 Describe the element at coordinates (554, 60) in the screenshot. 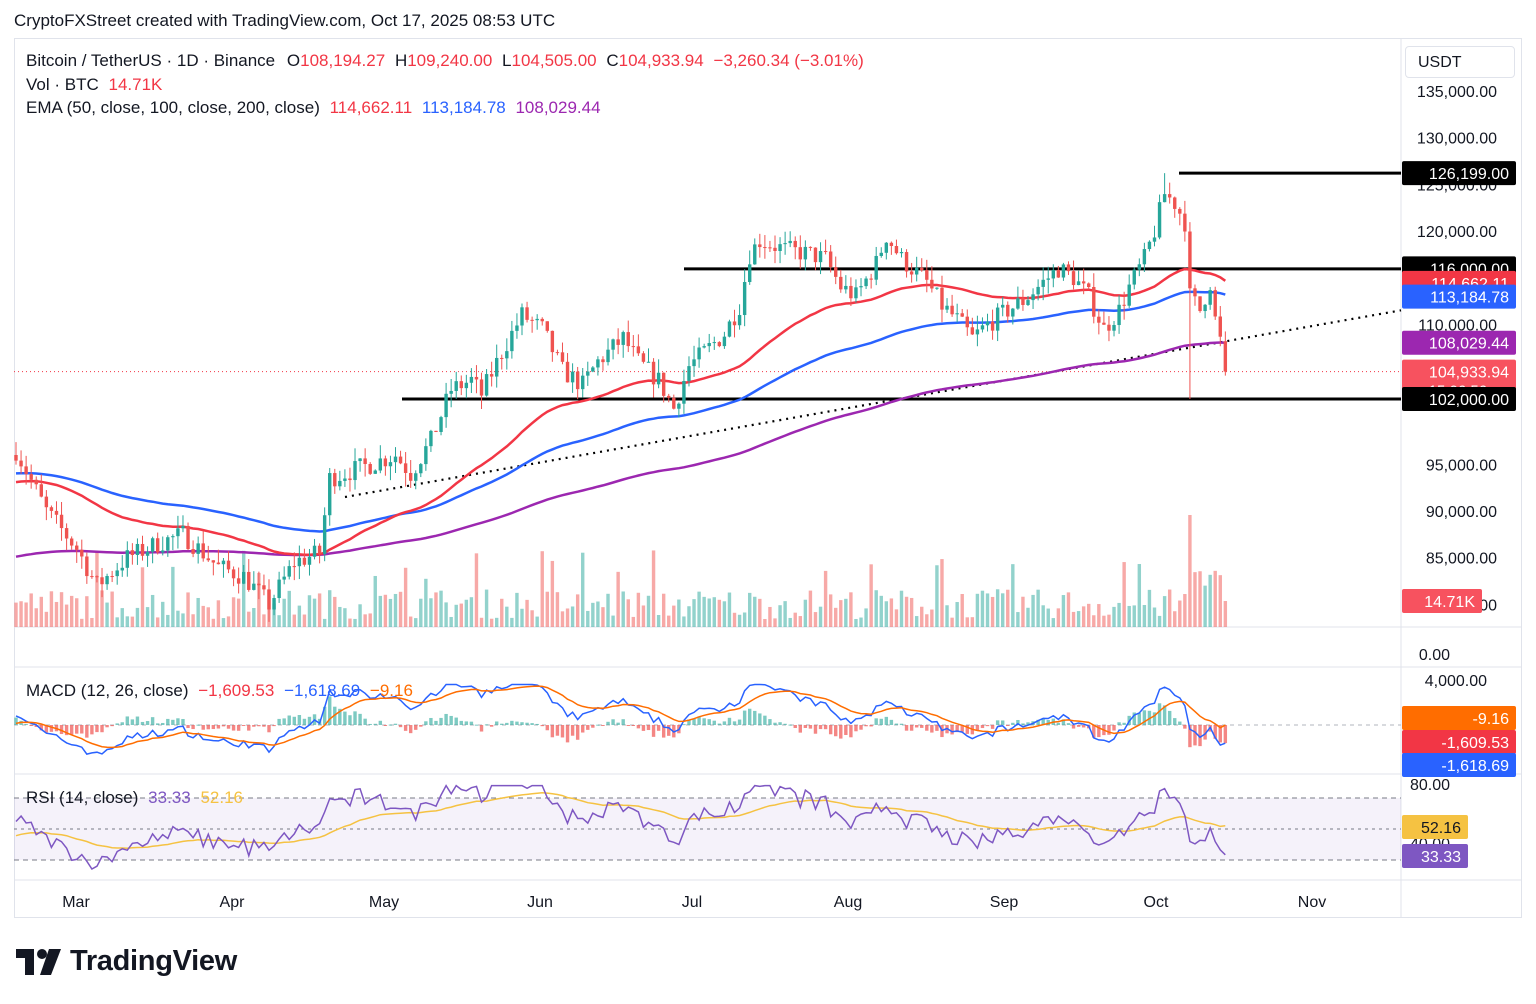

I see `low-value: 104,505.00` at that location.